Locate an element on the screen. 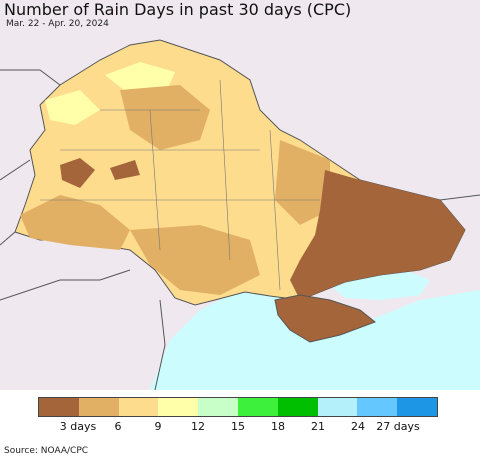  dark-area-west is located at coordinates (77, 173).